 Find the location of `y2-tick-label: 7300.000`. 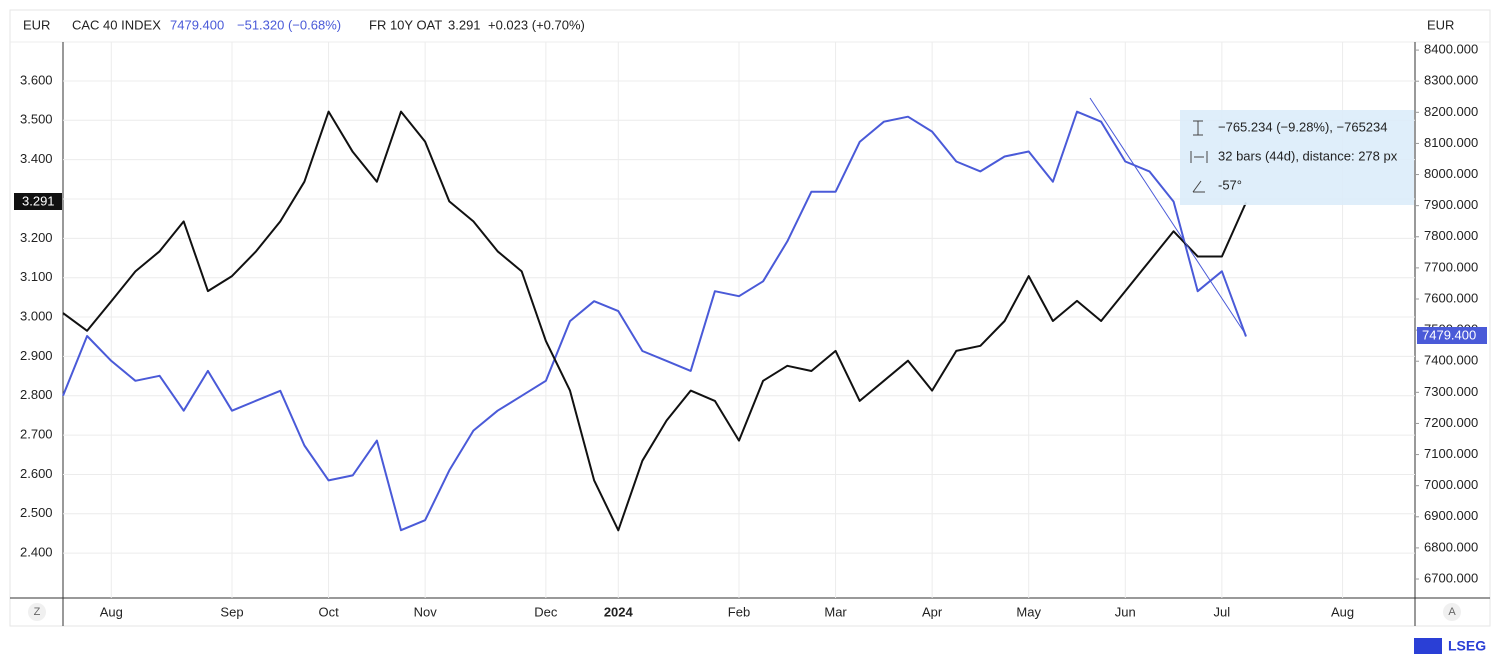

y2-tick-label: 7300.000 is located at coordinates (1451, 391).